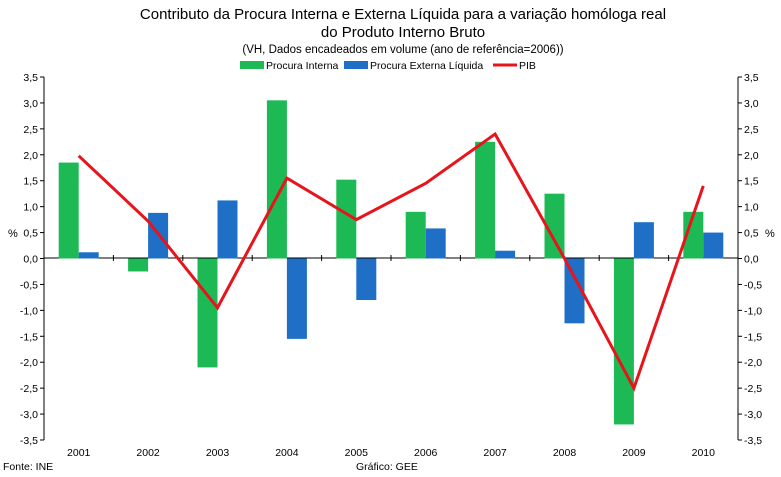  Describe the element at coordinates (753, 311) in the screenshot. I see `y-tick-label-right: -1,0` at that location.